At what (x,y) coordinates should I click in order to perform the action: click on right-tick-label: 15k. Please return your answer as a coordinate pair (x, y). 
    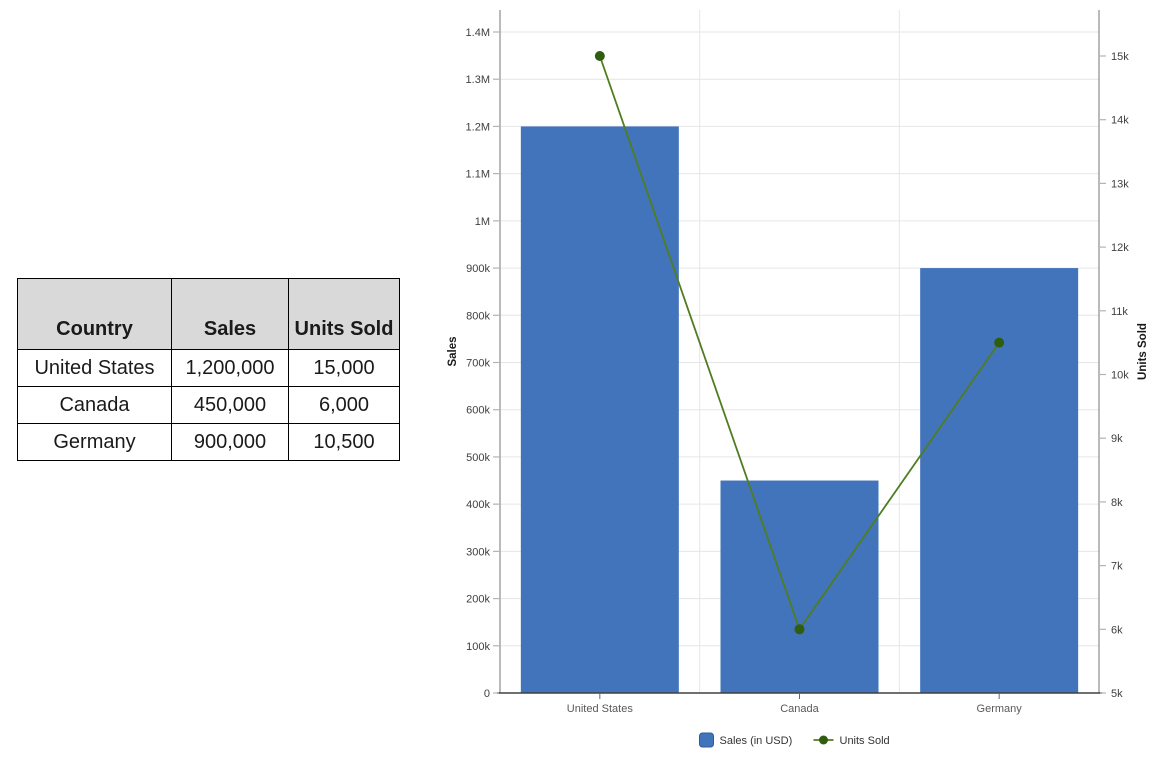
    Looking at the image, I should click on (1120, 57).